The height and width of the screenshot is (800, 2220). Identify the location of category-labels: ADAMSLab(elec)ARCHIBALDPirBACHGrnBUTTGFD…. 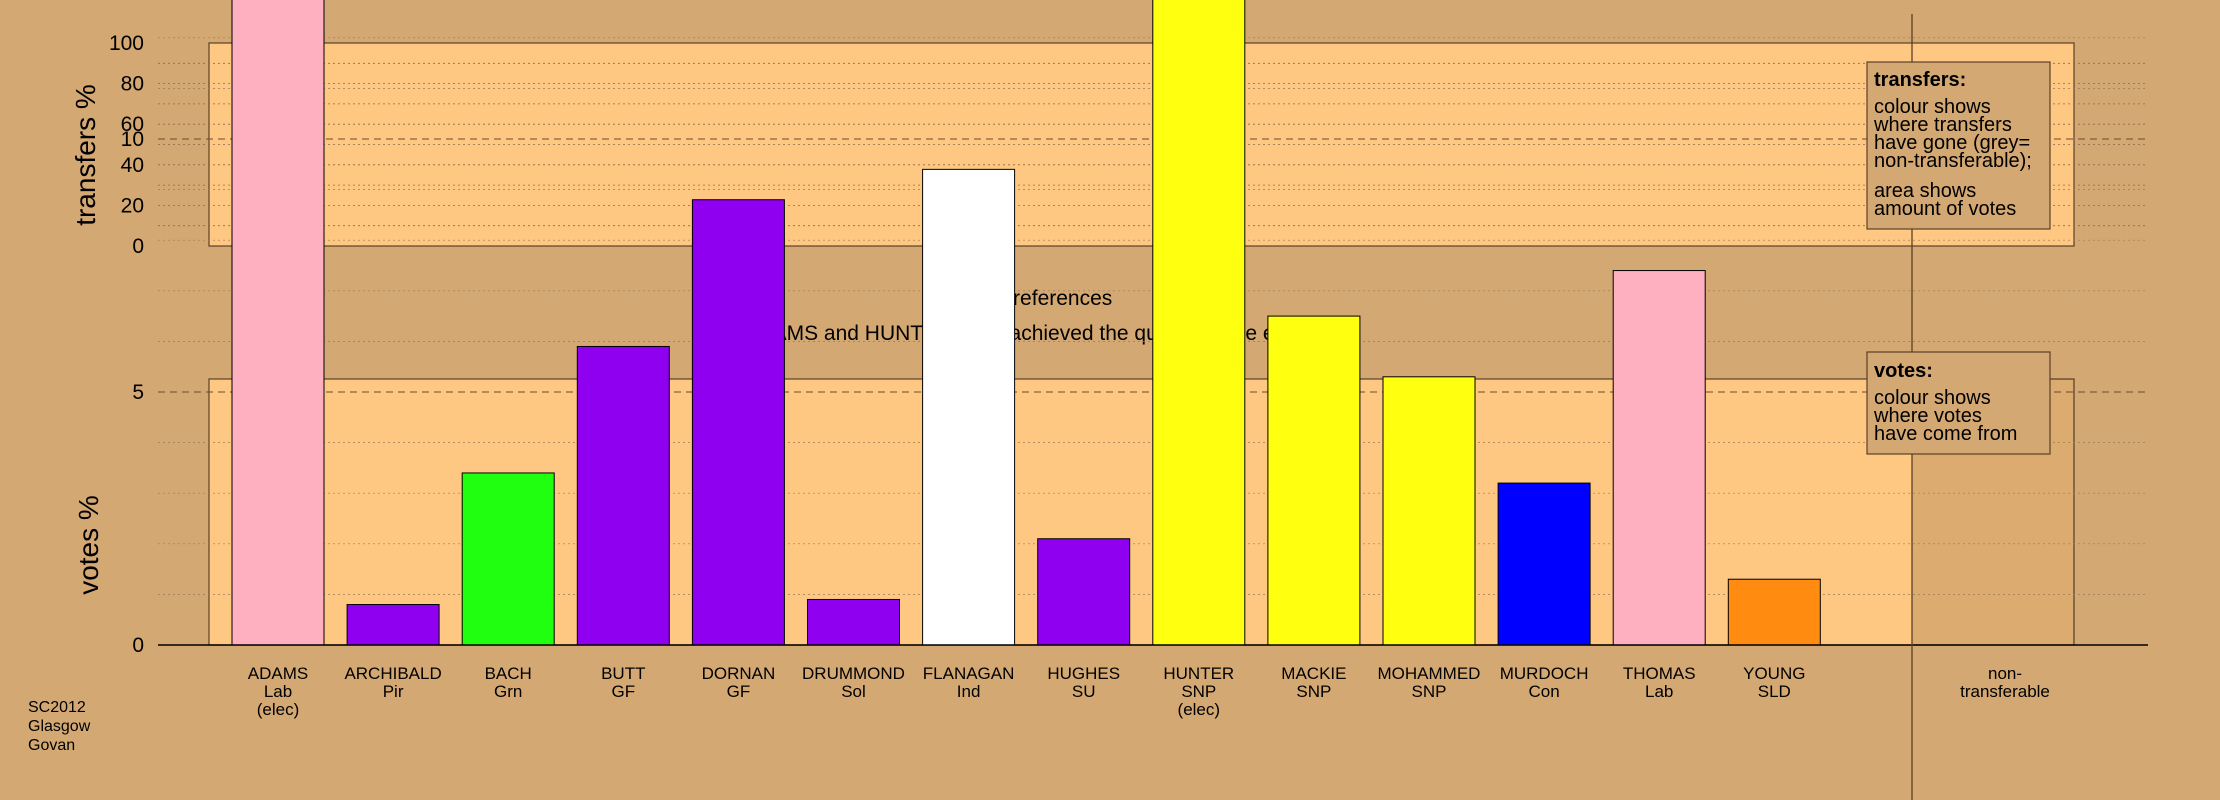
(1027, 691).